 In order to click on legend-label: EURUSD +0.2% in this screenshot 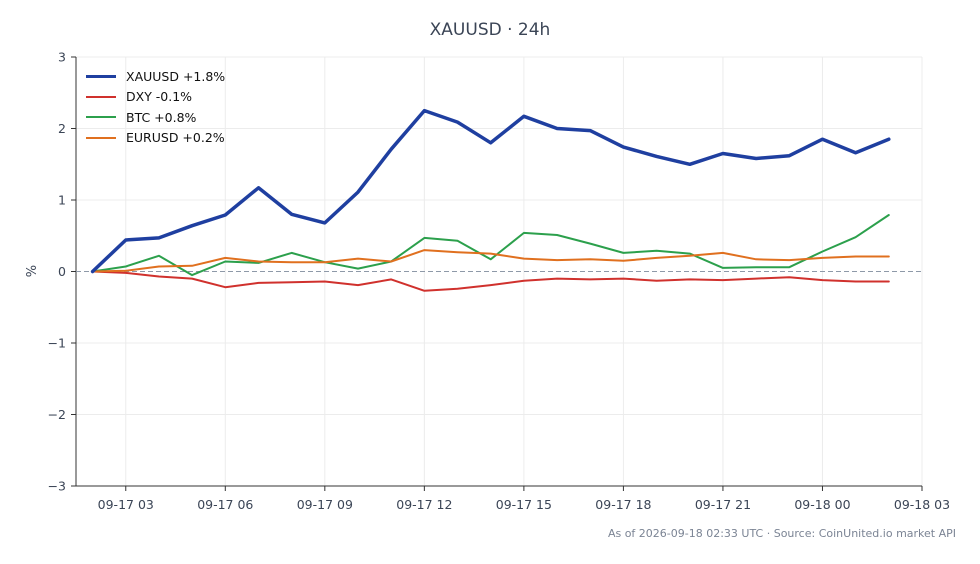, I will do `click(175, 138)`.